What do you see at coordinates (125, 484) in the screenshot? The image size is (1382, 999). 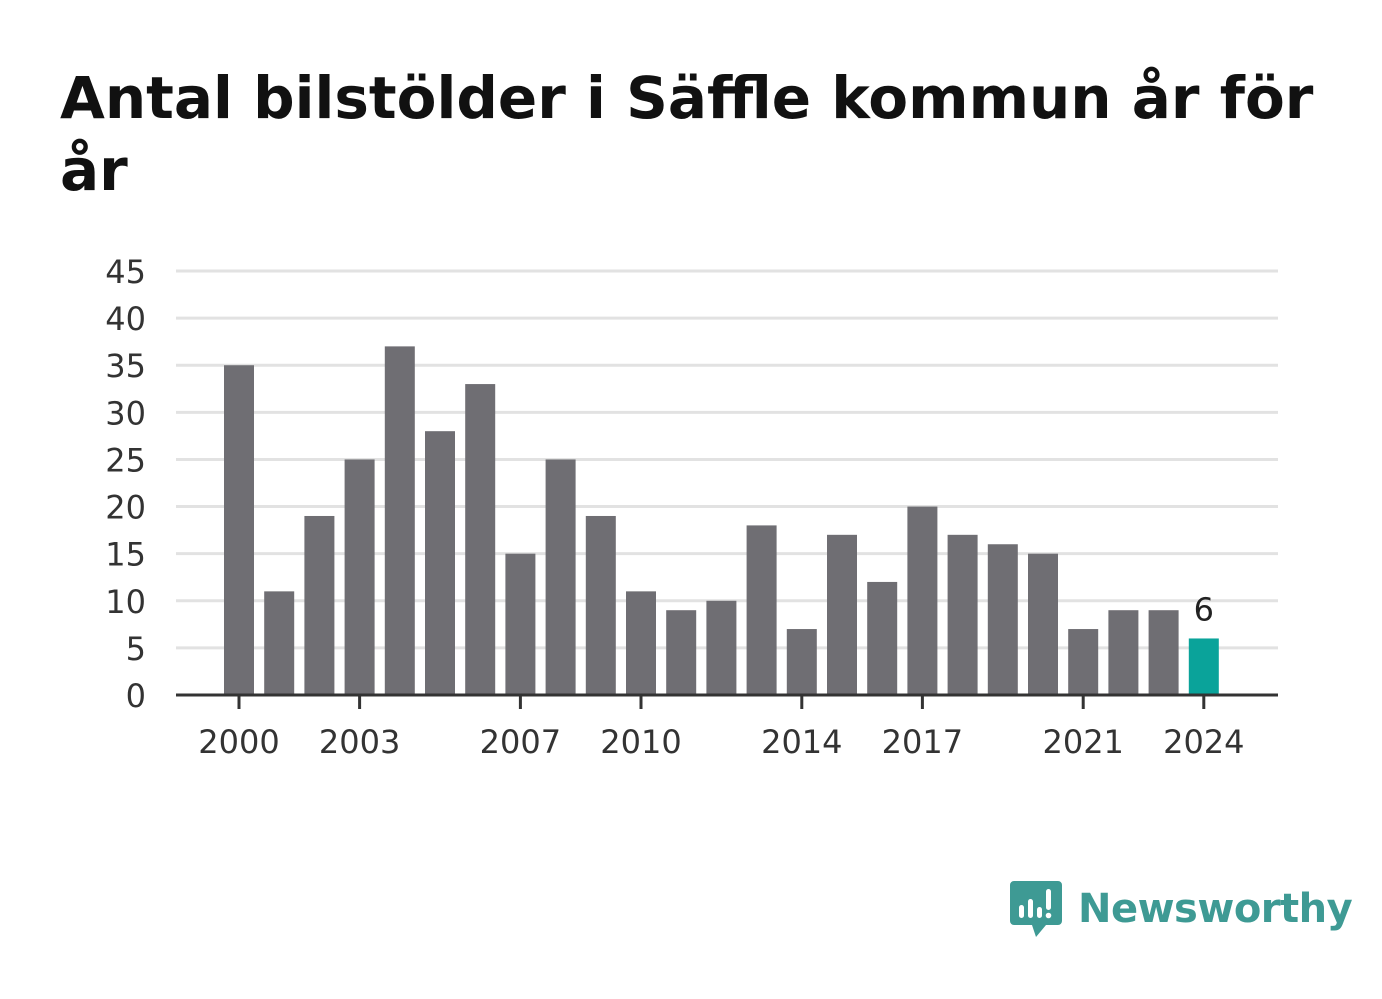 I see `y-axis-ticks: 0 5 10 15 20 25 30 35 40 45` at bounding box center [125, 484].